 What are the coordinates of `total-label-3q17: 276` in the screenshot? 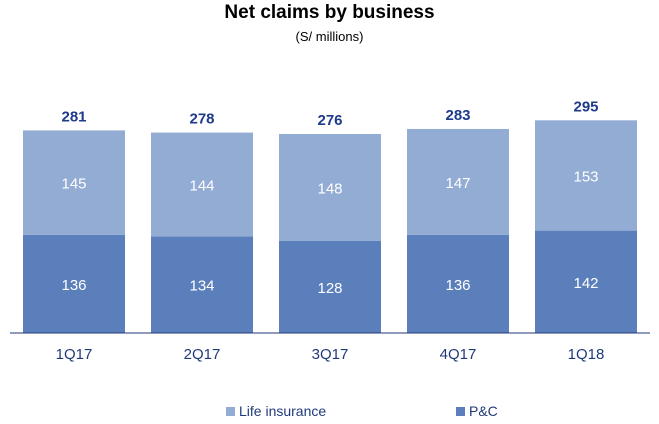 It's located at (329, 120).